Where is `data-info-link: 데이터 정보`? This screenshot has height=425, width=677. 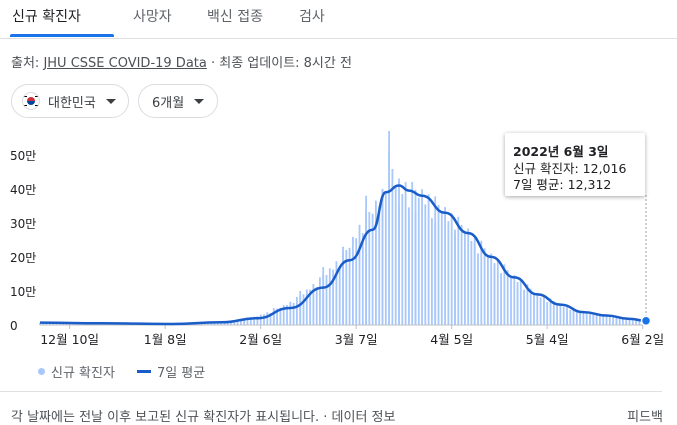 data-info-link: 데이터 정보 is located at coordinates (363, 417).